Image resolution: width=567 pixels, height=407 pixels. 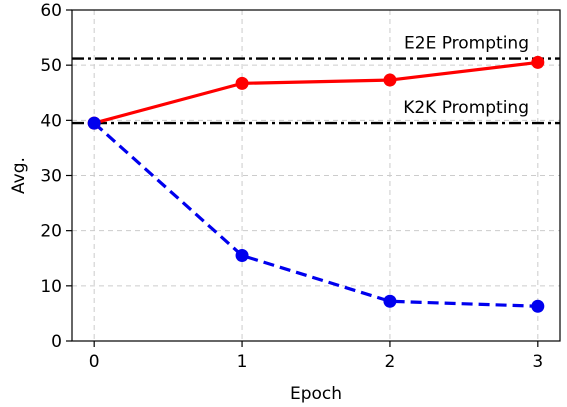 What do you see at coordinates (51, 66) in the screenshot?
I see `y-tick-label: 50` at bounding box center [51, 66].